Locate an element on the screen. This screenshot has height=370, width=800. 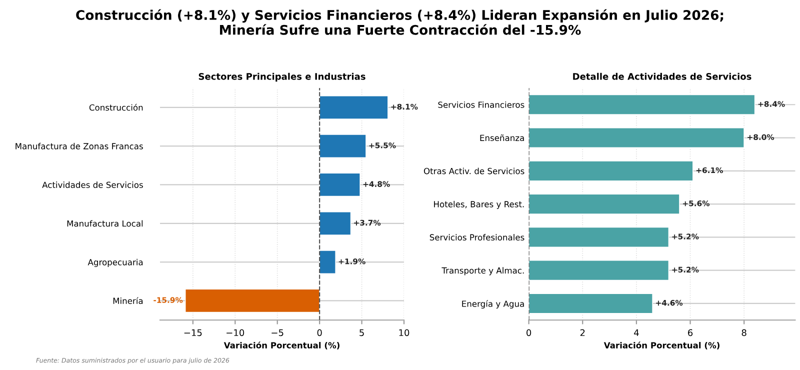
y-tick-label: Enseñanza is located at coordinates (502, 138).